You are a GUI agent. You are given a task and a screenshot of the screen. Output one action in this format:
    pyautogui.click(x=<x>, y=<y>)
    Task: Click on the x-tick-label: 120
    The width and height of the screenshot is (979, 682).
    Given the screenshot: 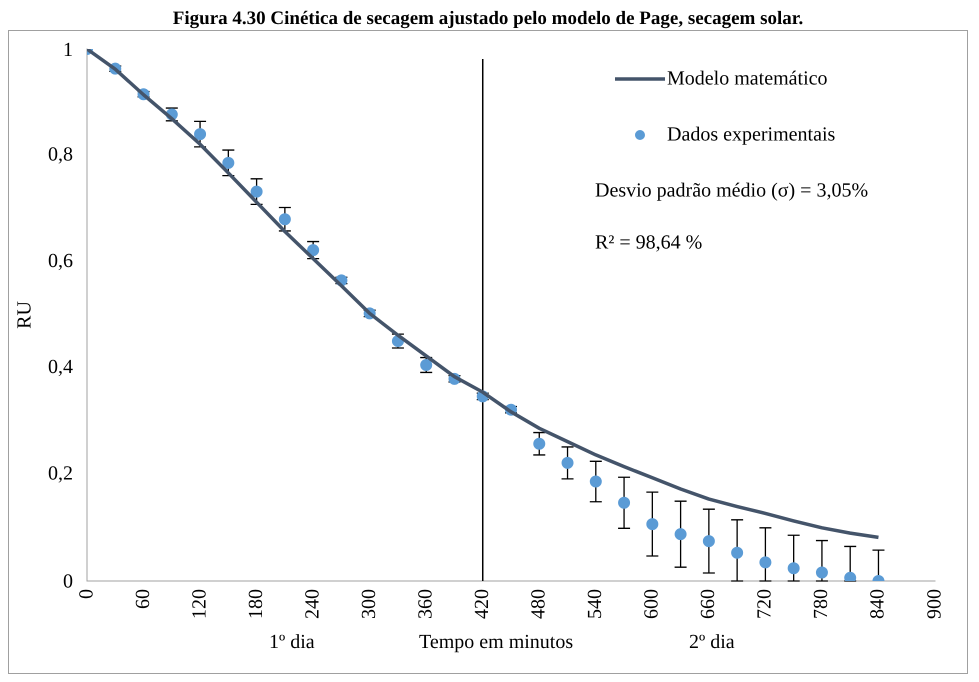 What is the action you would take?
    pyautogui.click(x=199, y=604)
    